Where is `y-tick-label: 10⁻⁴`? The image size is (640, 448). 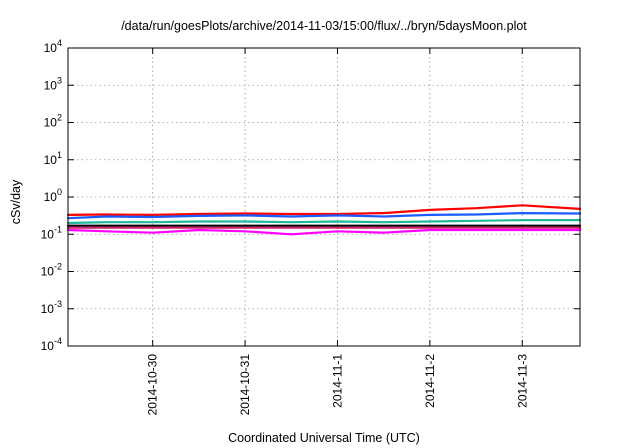
y-tick-label: 10⁻⁴ is located at coordinates (51, 344).